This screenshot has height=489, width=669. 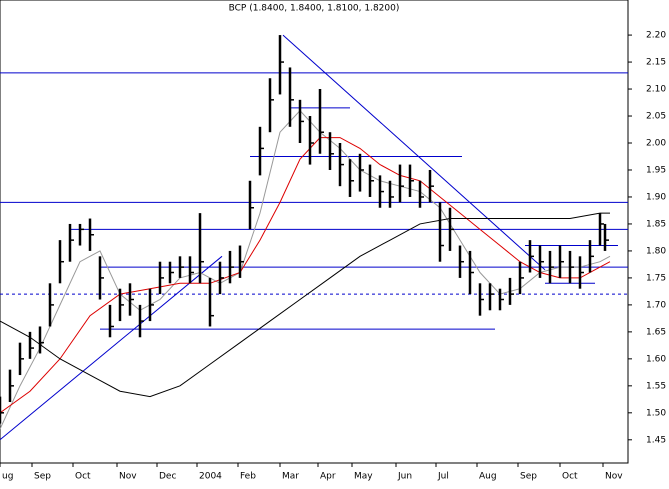 I want to click on x-tick-label: ug, so click(x=7, y=477).